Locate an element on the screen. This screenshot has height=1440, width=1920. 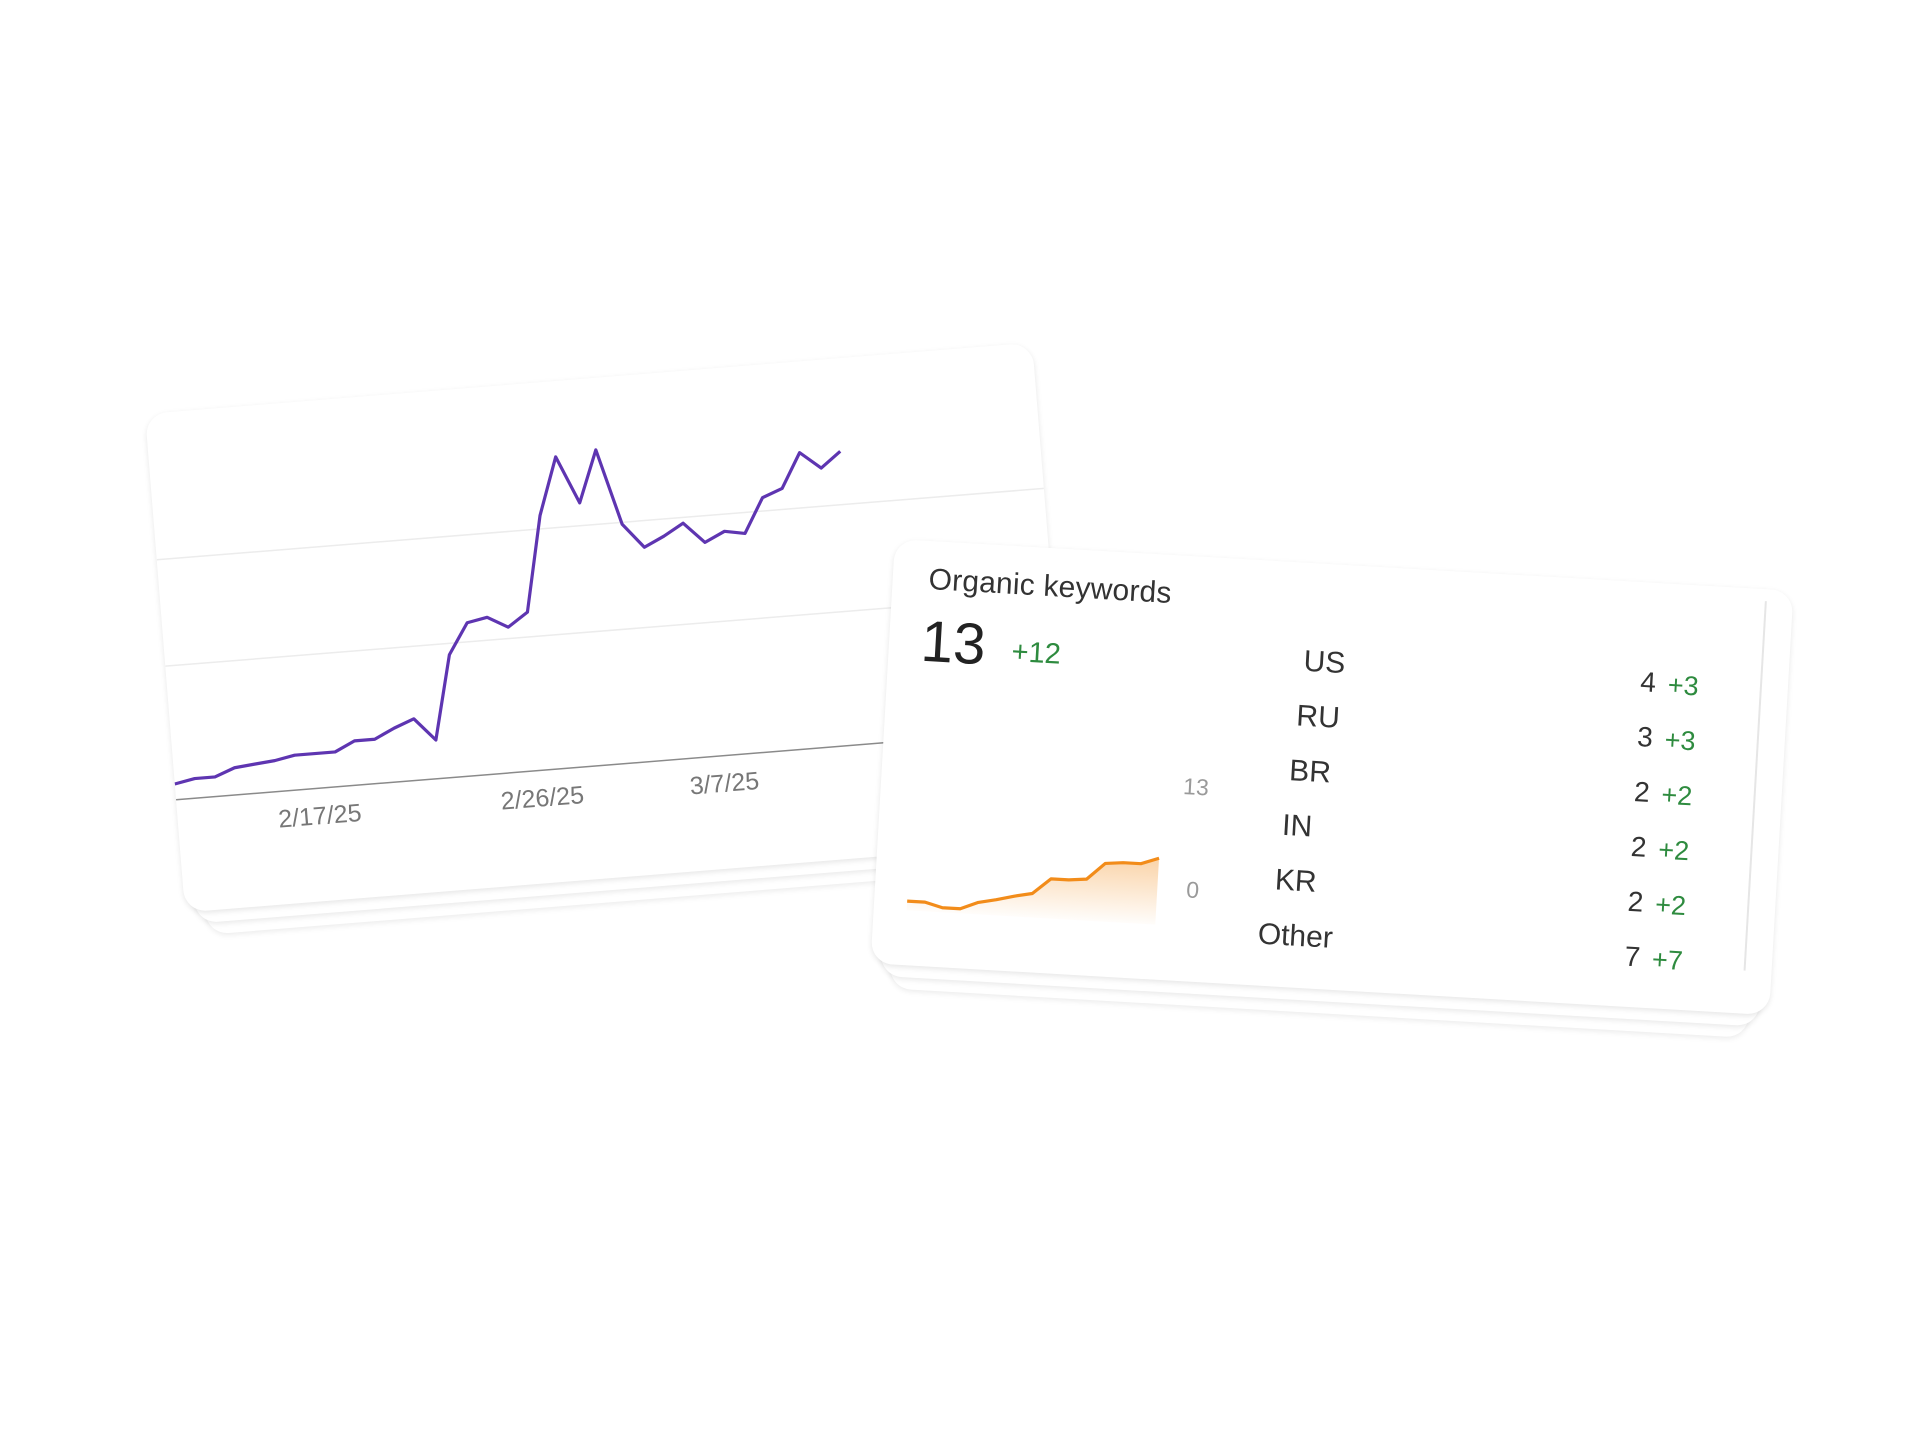
country-keyword-count: 4 is located at coordinates (1648, 682).